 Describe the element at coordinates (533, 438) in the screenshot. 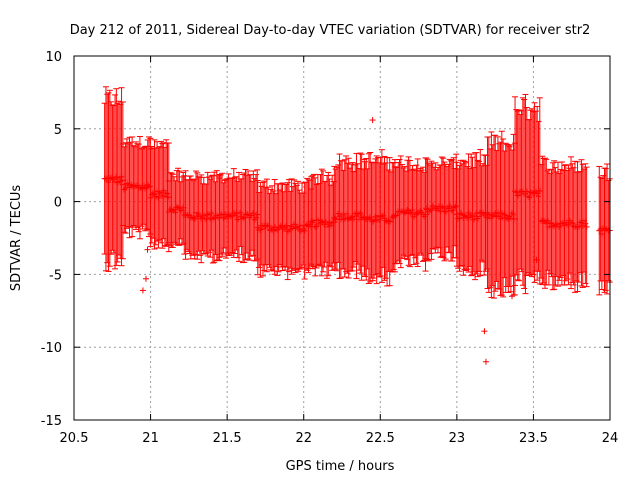

I see `x-tick-label: 23.5` at that location.